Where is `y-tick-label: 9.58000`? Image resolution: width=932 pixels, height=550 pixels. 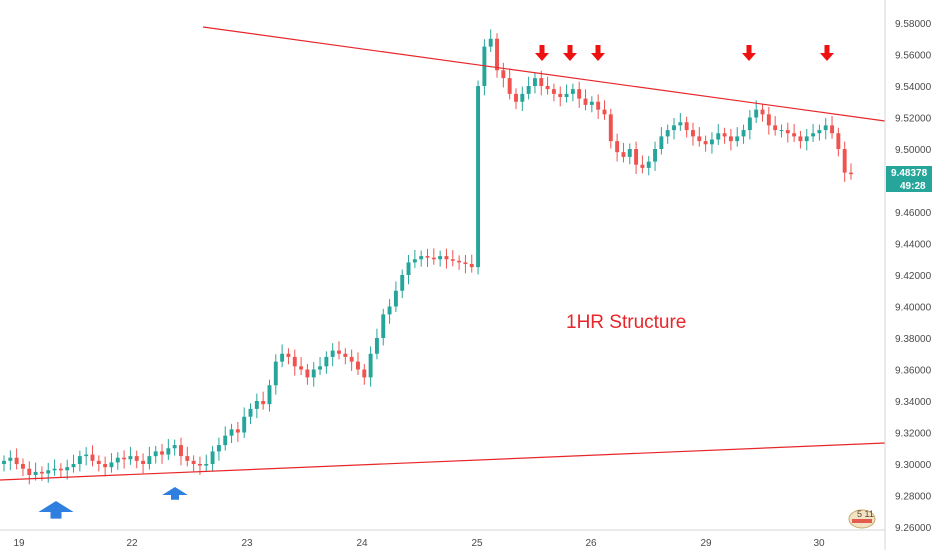 y-tick-label: 9.58000 is located at coordinates (913, 24).